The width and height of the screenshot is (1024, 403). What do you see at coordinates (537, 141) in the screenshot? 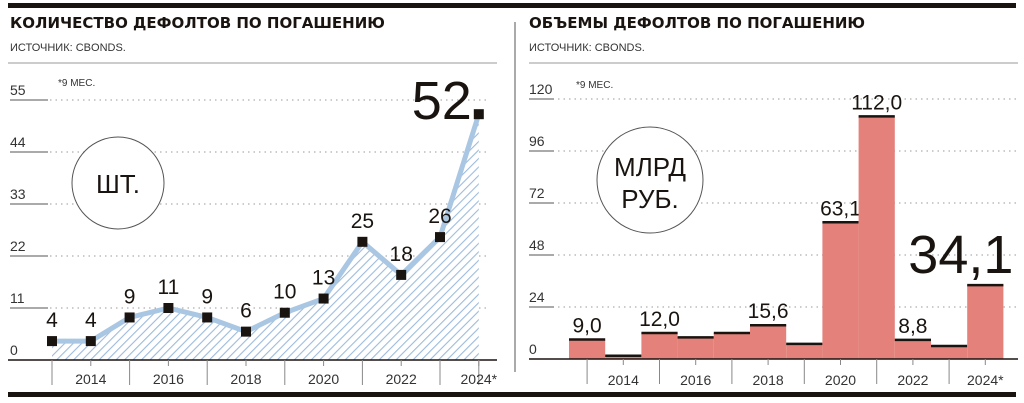
I see `y-tick-label: 96` at bounding box center [537, 141].